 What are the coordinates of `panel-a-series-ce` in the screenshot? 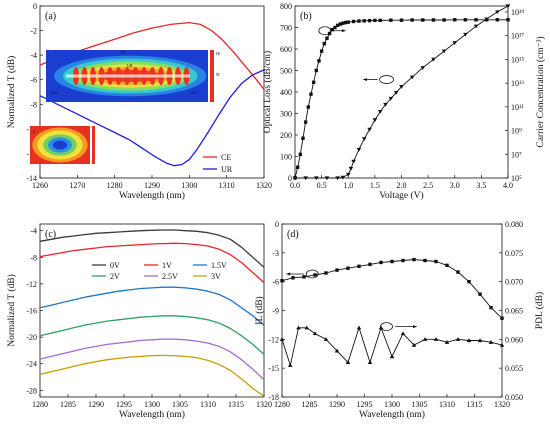 It's located at (152, 55).